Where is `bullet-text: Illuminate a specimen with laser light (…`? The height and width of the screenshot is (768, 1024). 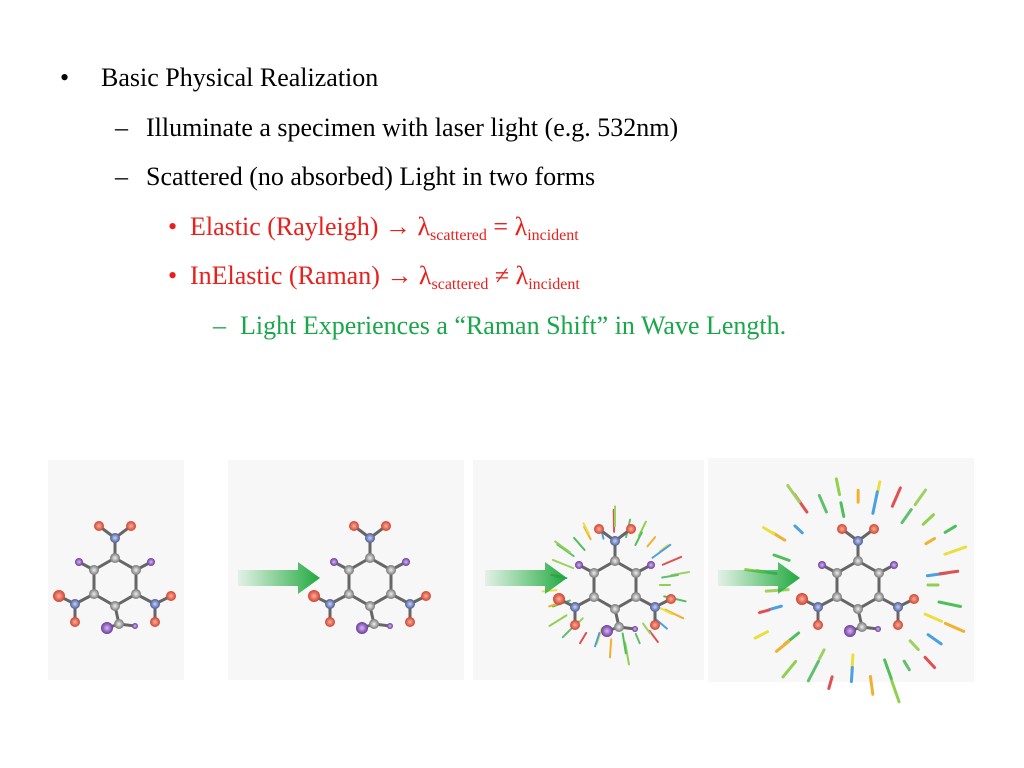 bullet-text: Illuminate a specimen with laser light (… is located at coordinates (412, 127).